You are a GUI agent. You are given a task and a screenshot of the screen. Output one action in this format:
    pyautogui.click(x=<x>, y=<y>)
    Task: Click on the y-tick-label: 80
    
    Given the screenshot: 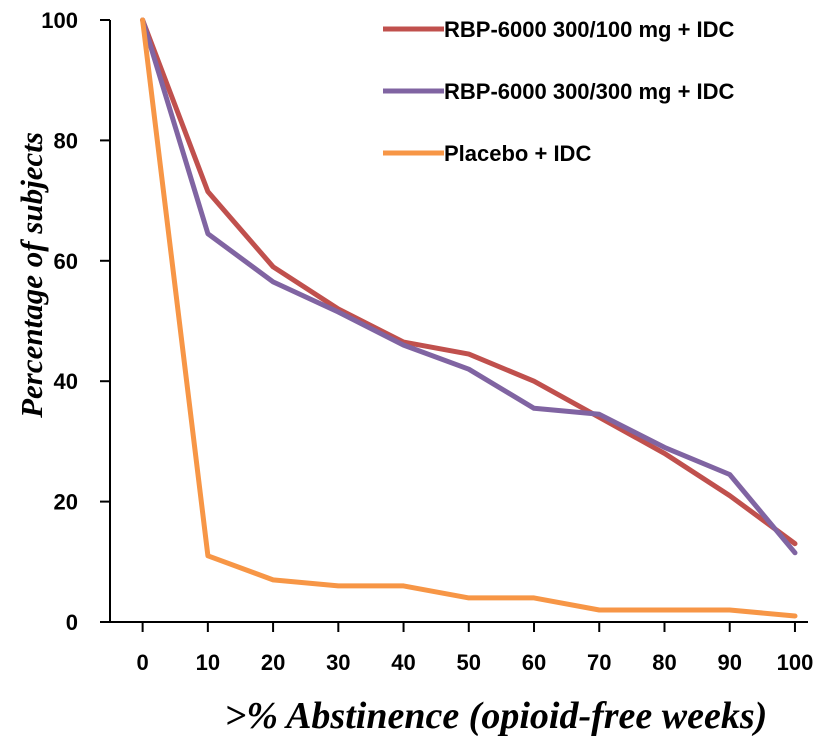 What is the action you would take?
    pyautogui.click(x=66, y=140)
    